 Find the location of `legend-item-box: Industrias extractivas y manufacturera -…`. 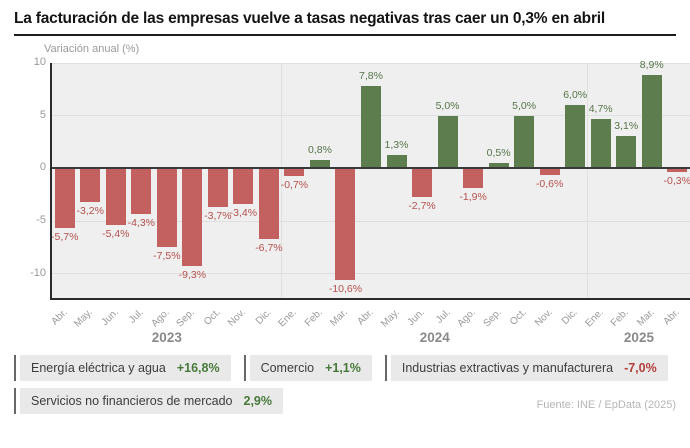

legend-item-box: Industrias extractivas y manufacturera -… is located at coordinates (529, 368).